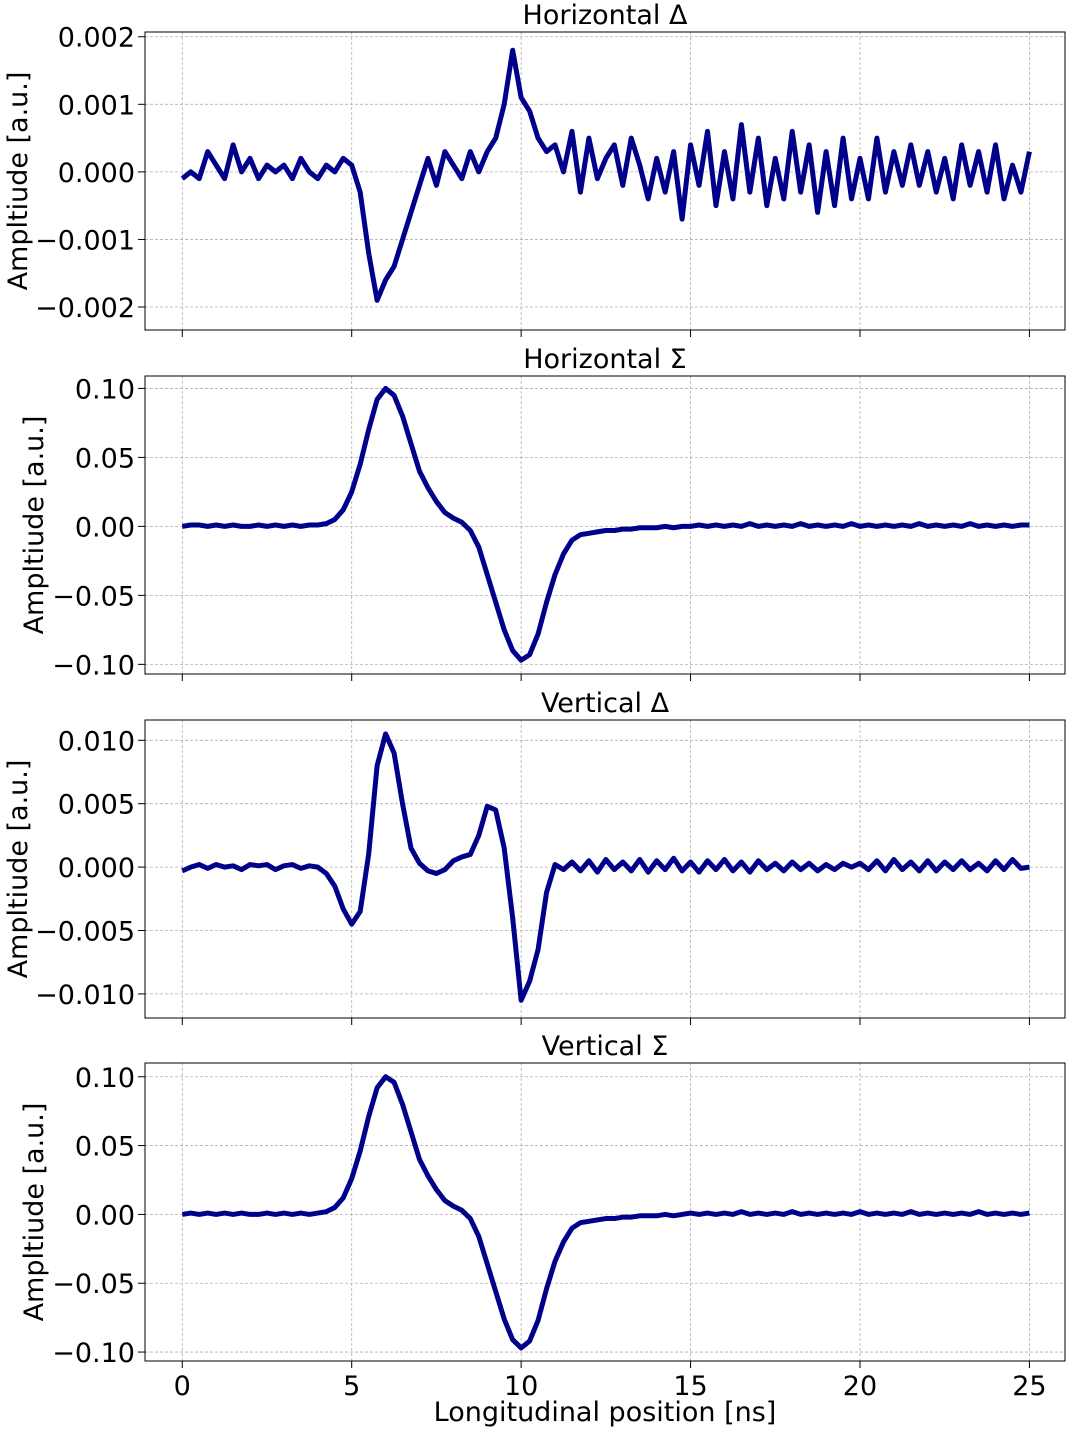 The height and width of the screenshot is (1432, 1072). Describe the element at coordinates (85, 932) in the screenshot. I see `y-tick-label: −0.005` at that location.